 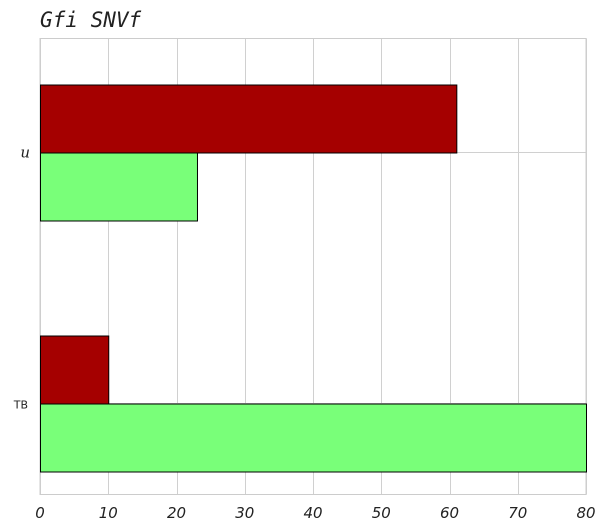 What do you see at coordinates (176, 513) in the screenshot?
I see `x-tick-label-20: 20` at bounding box center [176, 513].